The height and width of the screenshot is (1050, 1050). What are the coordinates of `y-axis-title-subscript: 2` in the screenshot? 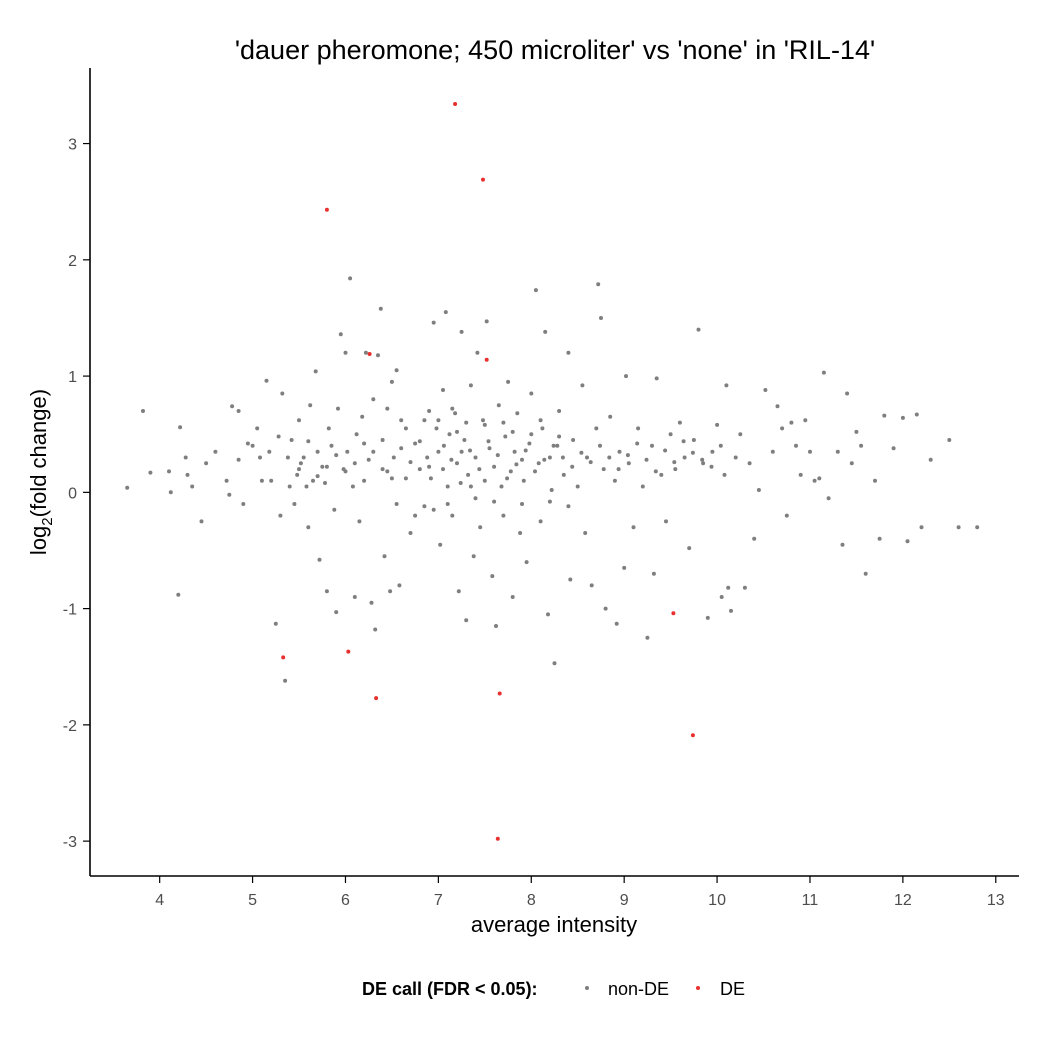 It's located at (47, 521).